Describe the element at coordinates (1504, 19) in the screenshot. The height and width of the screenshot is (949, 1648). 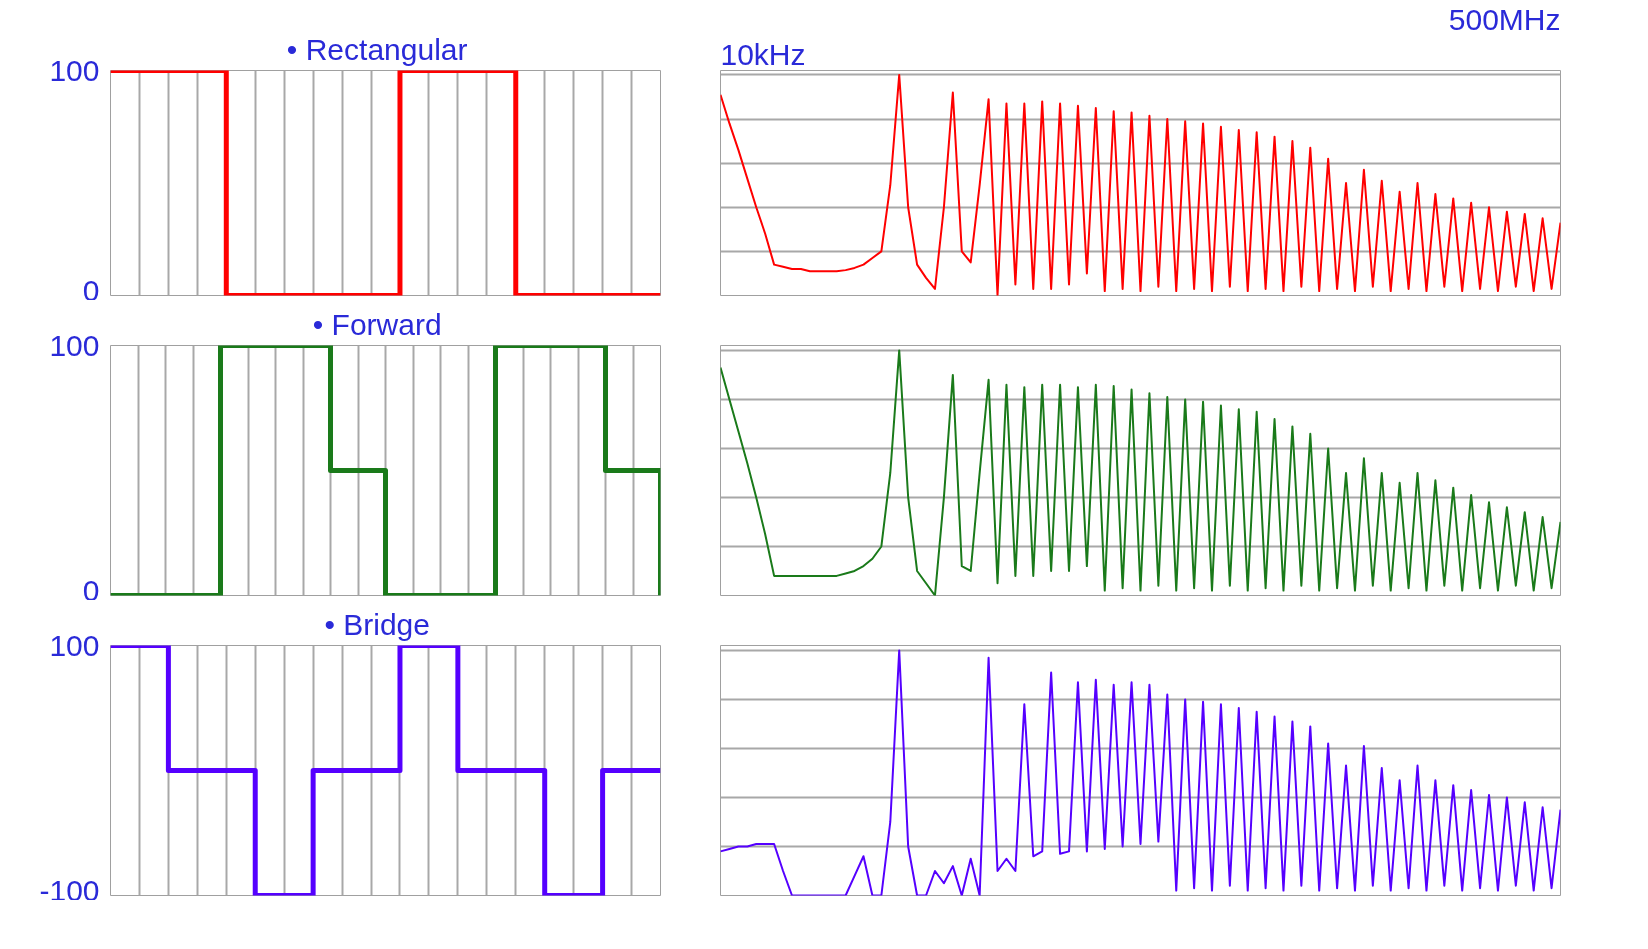
I see `text: 500MHz` at that location.